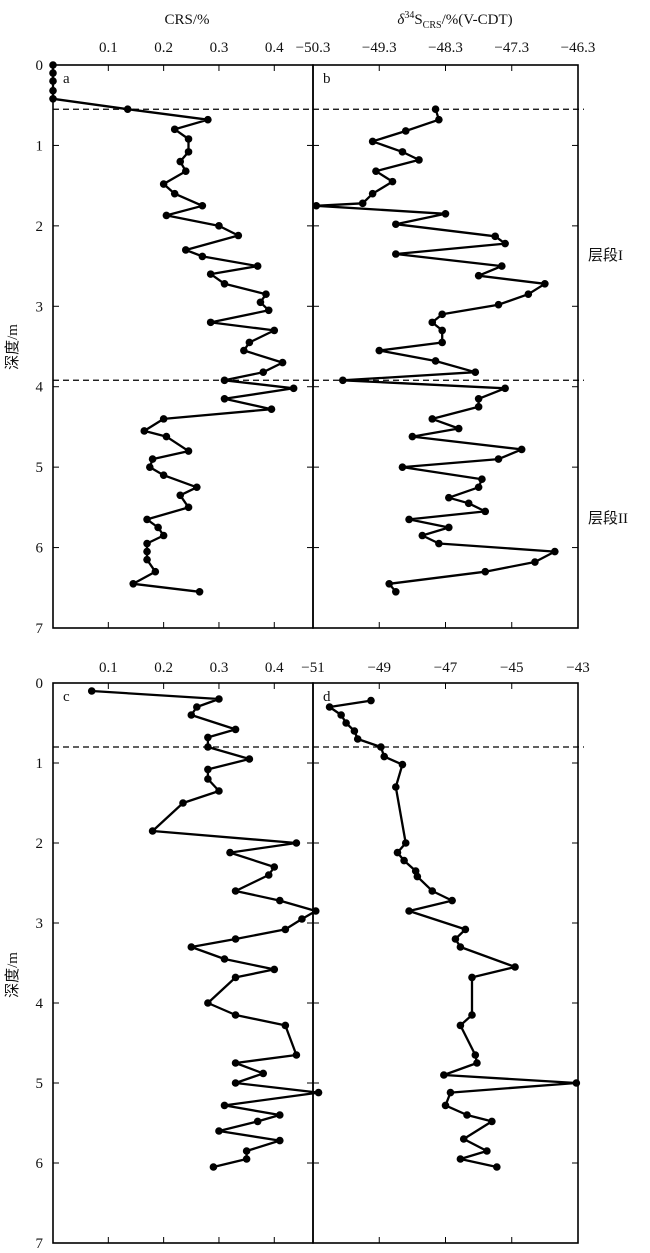 This screenshot has height=1253, width=650. What do you see at coordinates (186, 20) in the screenshot?
I see `crs-axis-title: CRS/%` at bounding box center [186, 20].